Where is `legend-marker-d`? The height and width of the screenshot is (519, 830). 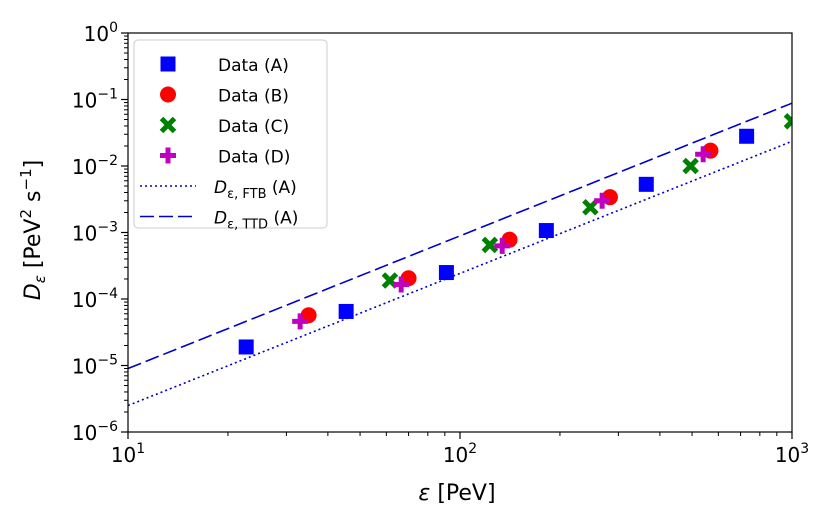 legend-marker-d is located at coordinates (168, 155).